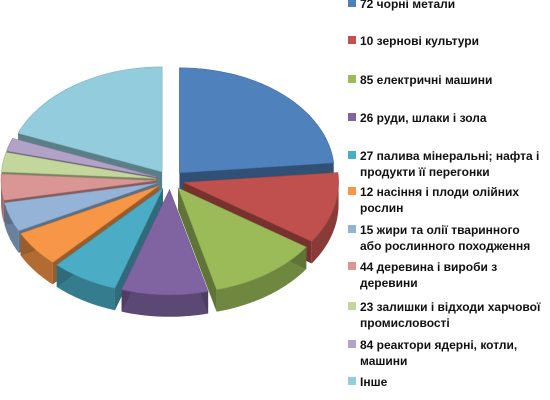 The image size is (550, 400). What do you see at coordinates (383, 361) in the screenshot?
I see `legend-label: машини` at bounding box center [383, 361].